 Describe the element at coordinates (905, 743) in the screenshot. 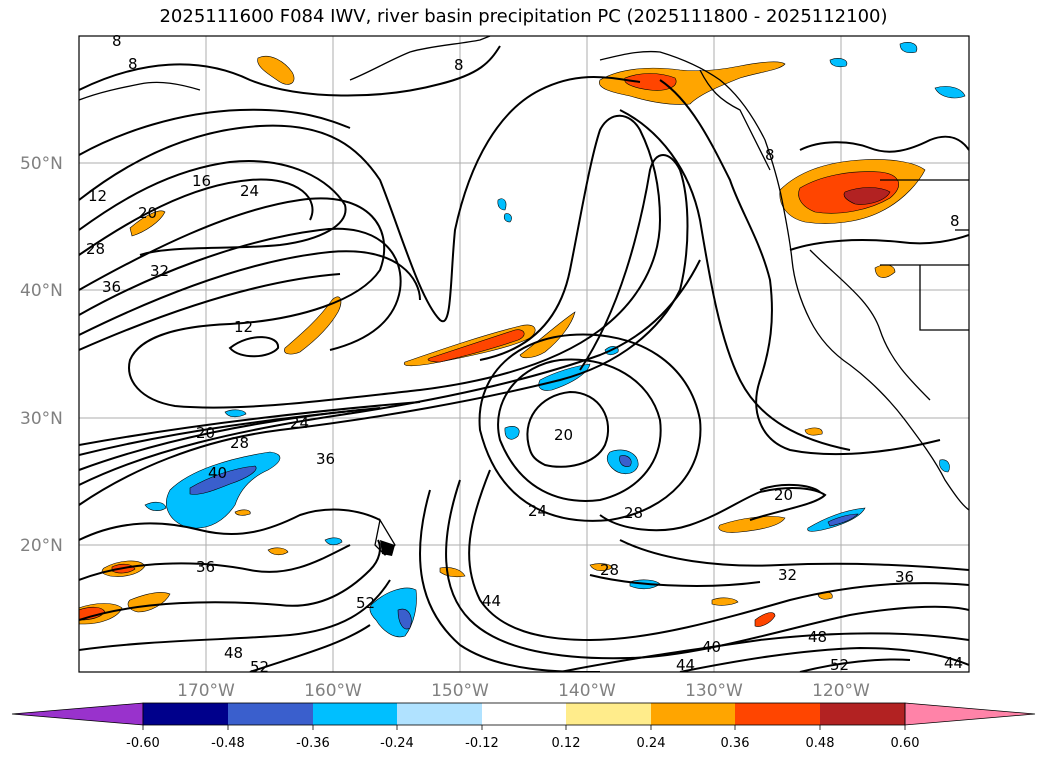

I see `colorbar-tick-label: 0.60` at that location.